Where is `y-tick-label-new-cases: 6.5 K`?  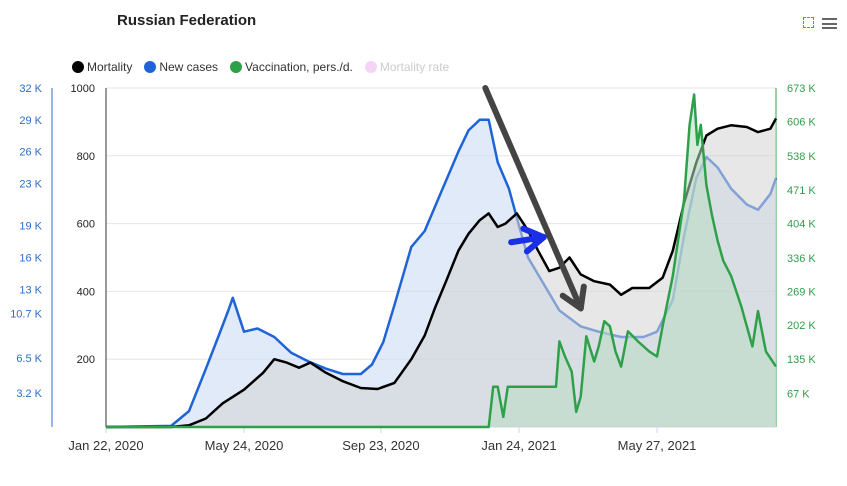 y-tick-label-new-cases: 6.5 K is located at coordinates (29, 359).